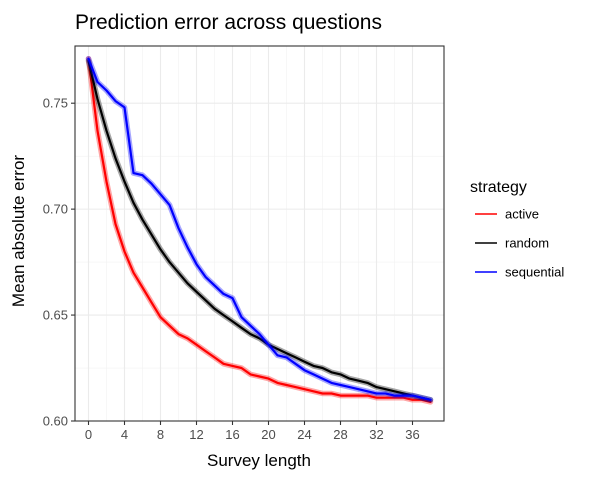  I want to click on x-tick-label: 36, so click(412, 434).